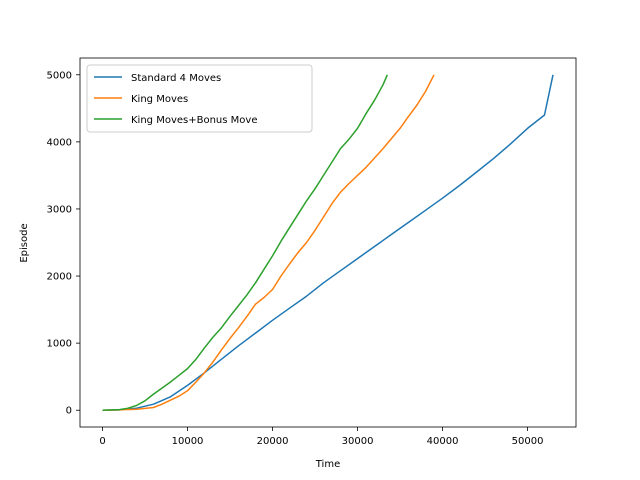 The image size is (640, 480). What do you see at coordinates (327, 464) in the screenshot?
I see `x-axis-label: Time` at bounding box center [327, 464].